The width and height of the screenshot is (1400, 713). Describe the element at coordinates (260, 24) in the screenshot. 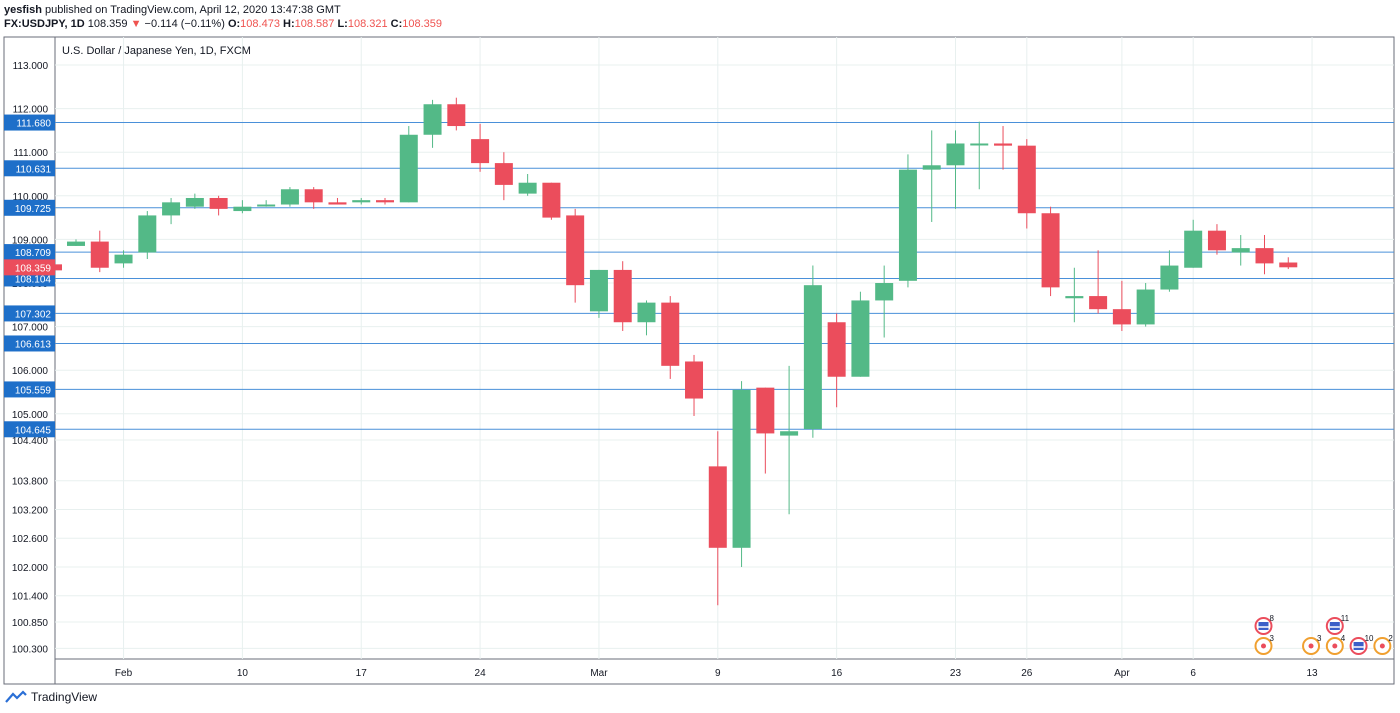

I see `open-value: 108.473` at that location.